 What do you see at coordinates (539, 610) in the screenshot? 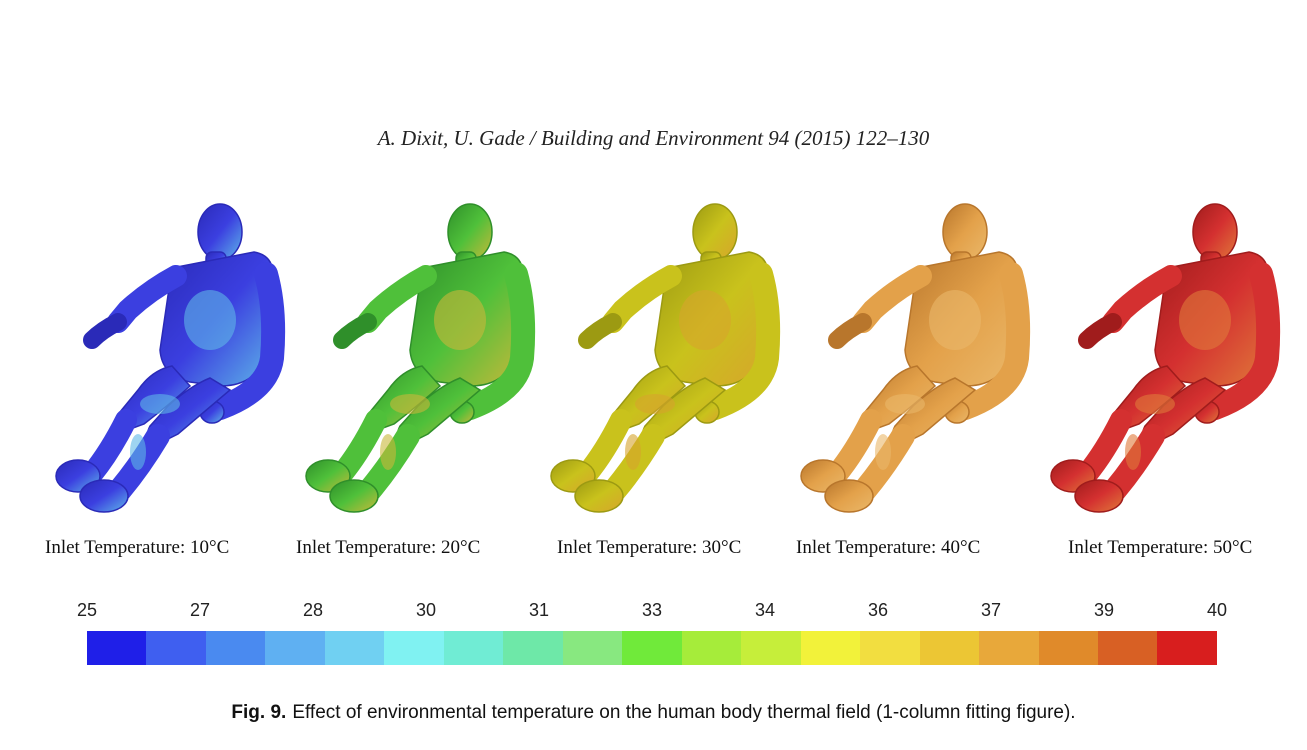
I see `colorbar-tick-label: 31` at bounding box center [539, 610].